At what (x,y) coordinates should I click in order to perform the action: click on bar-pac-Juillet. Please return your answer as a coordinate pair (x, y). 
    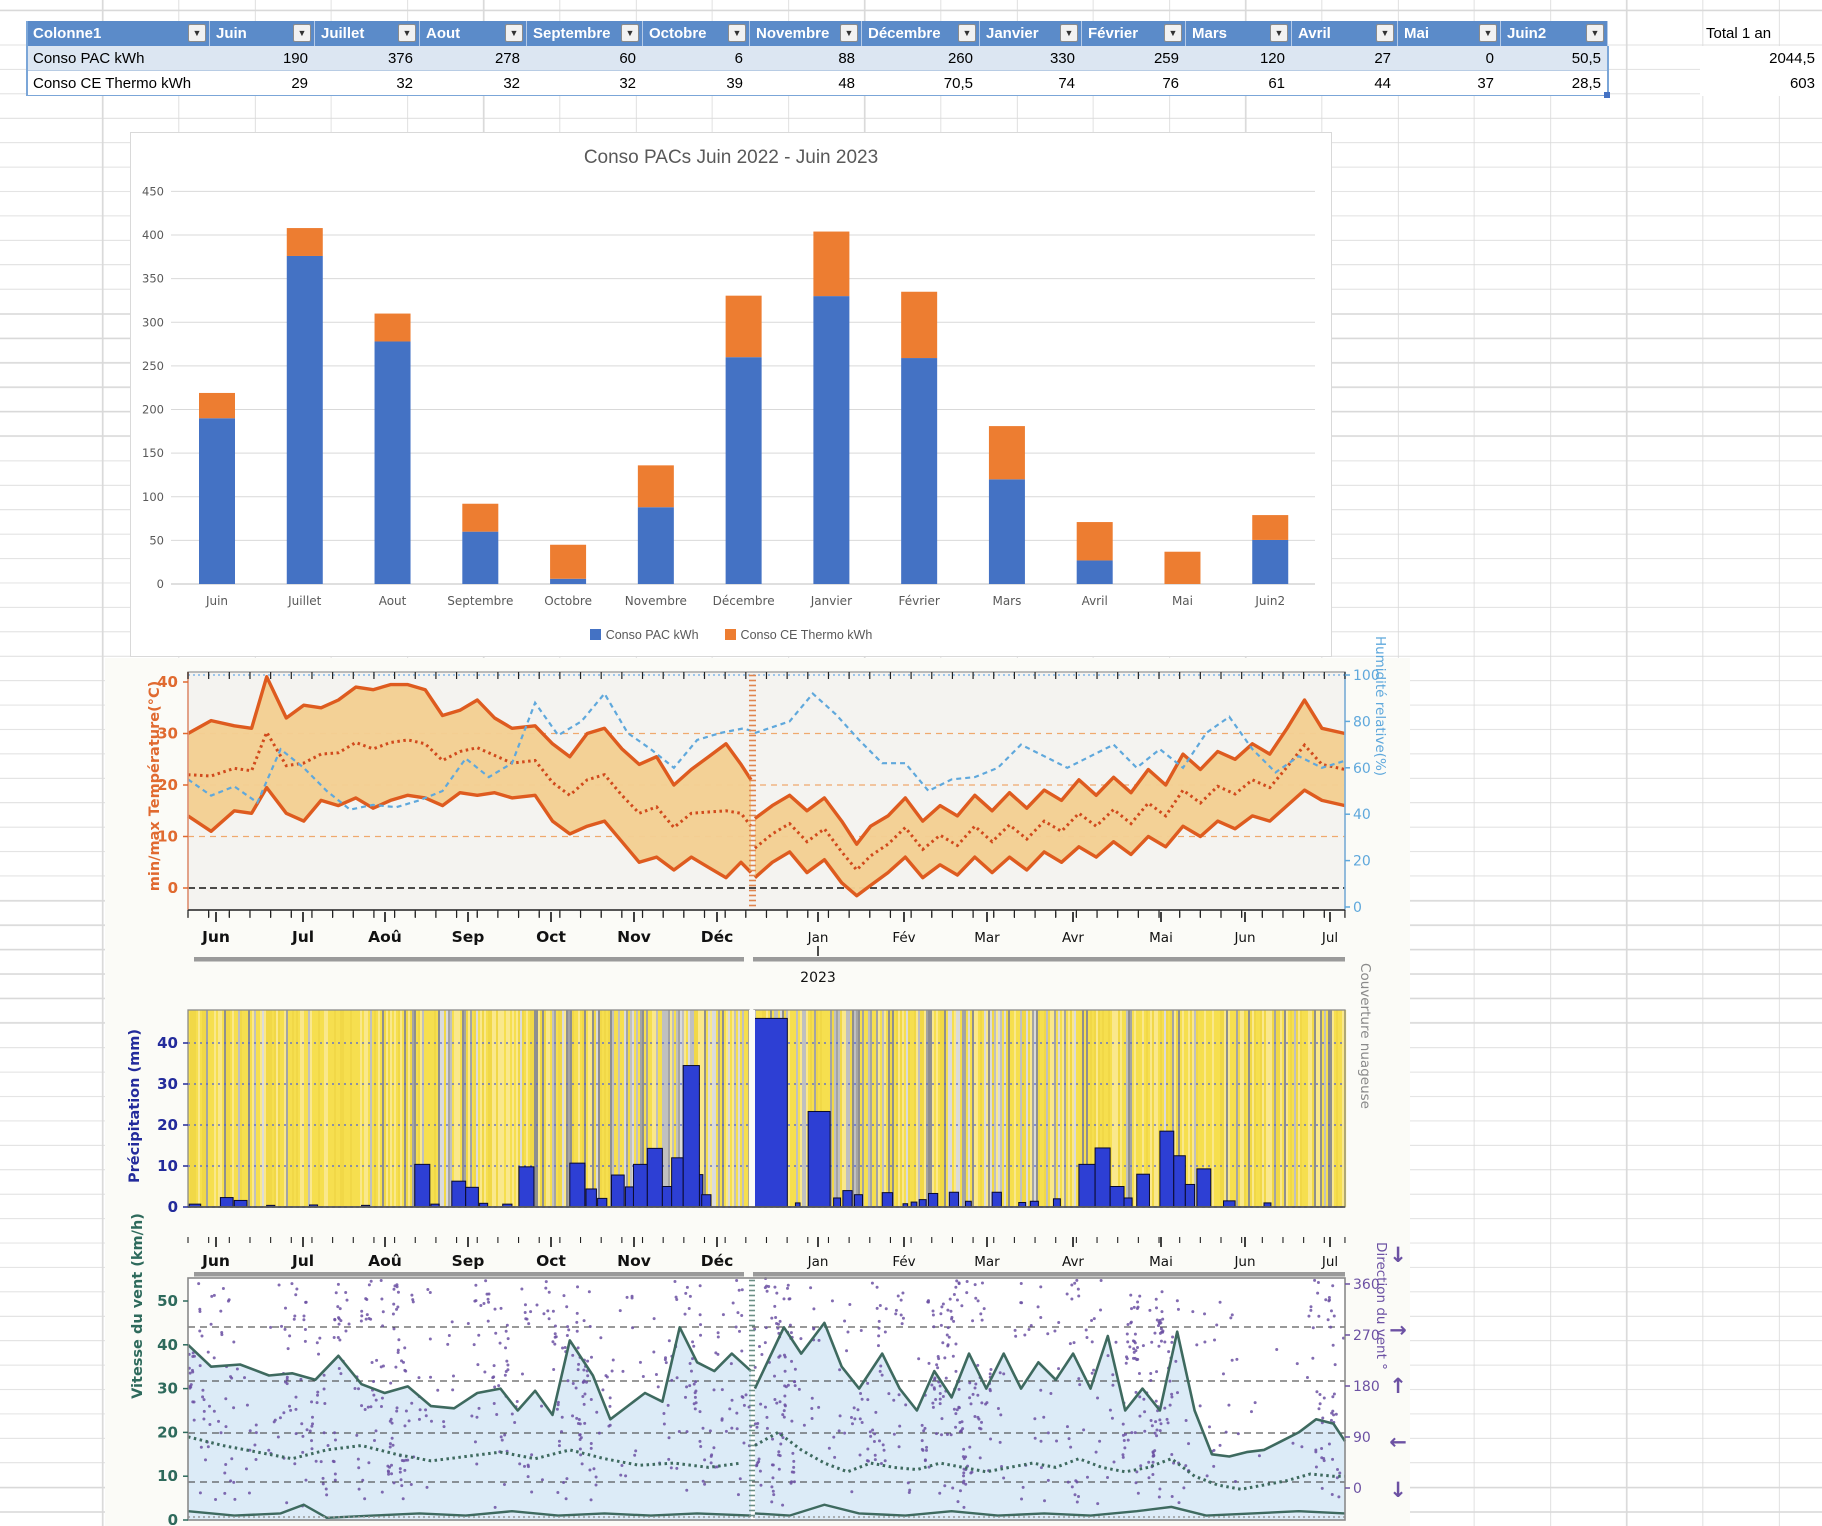
    Looking at the image, I should click on (304, 419).